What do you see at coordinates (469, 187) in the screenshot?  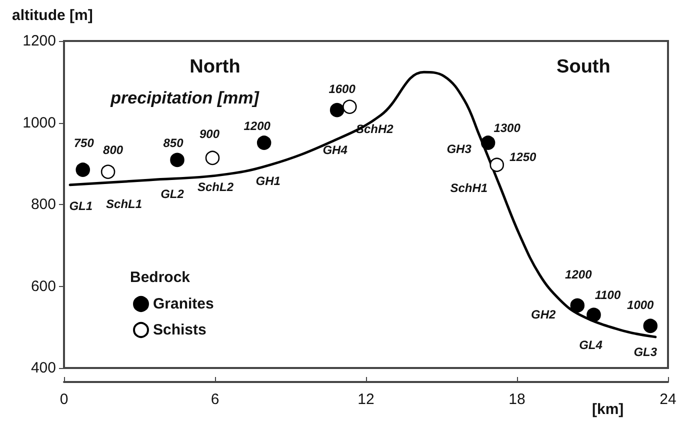 I see `annotation: SchH1` at bounding box center [469, 187].